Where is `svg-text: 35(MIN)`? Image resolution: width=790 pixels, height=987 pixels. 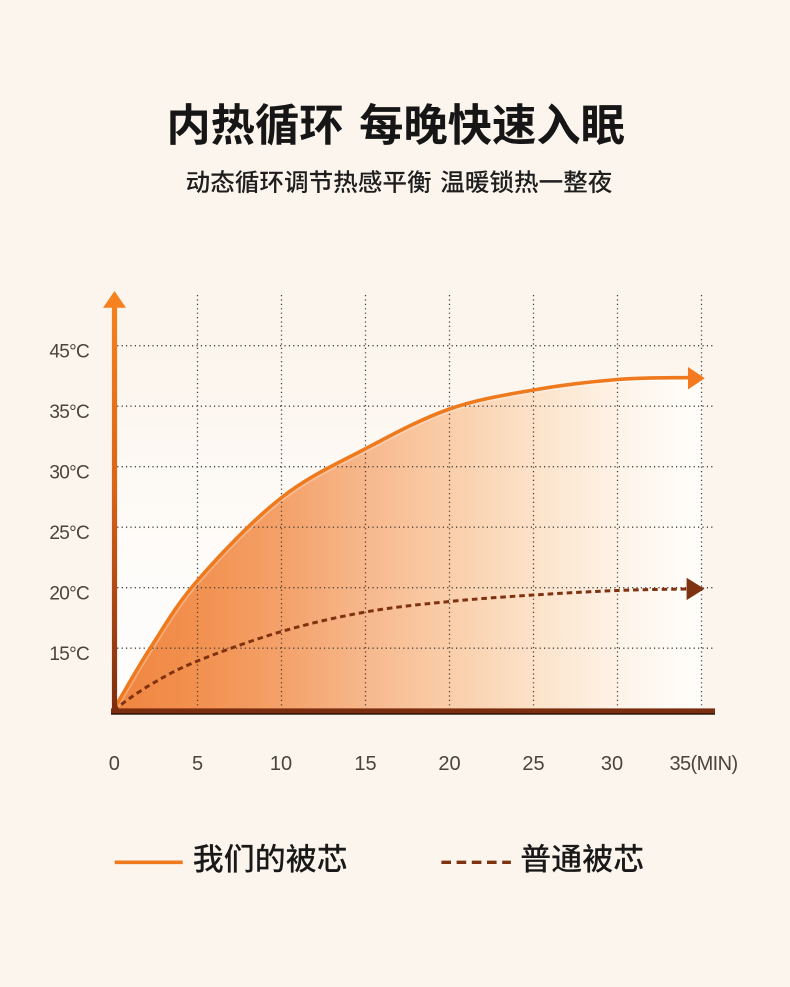 svg-text: 35(MIN) is located at coordinates (704, 764).